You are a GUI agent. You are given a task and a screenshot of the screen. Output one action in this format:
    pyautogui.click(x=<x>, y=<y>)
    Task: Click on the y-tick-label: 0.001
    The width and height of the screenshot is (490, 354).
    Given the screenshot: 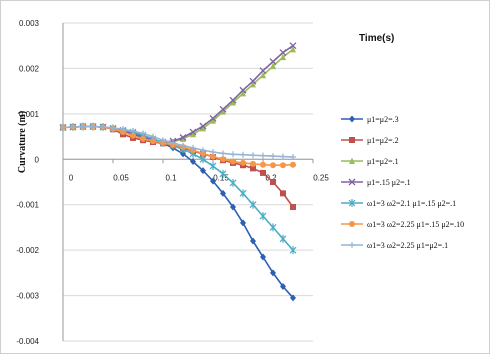 What is the action you would take?
    pyautogui.click(x=29, y=114)
    